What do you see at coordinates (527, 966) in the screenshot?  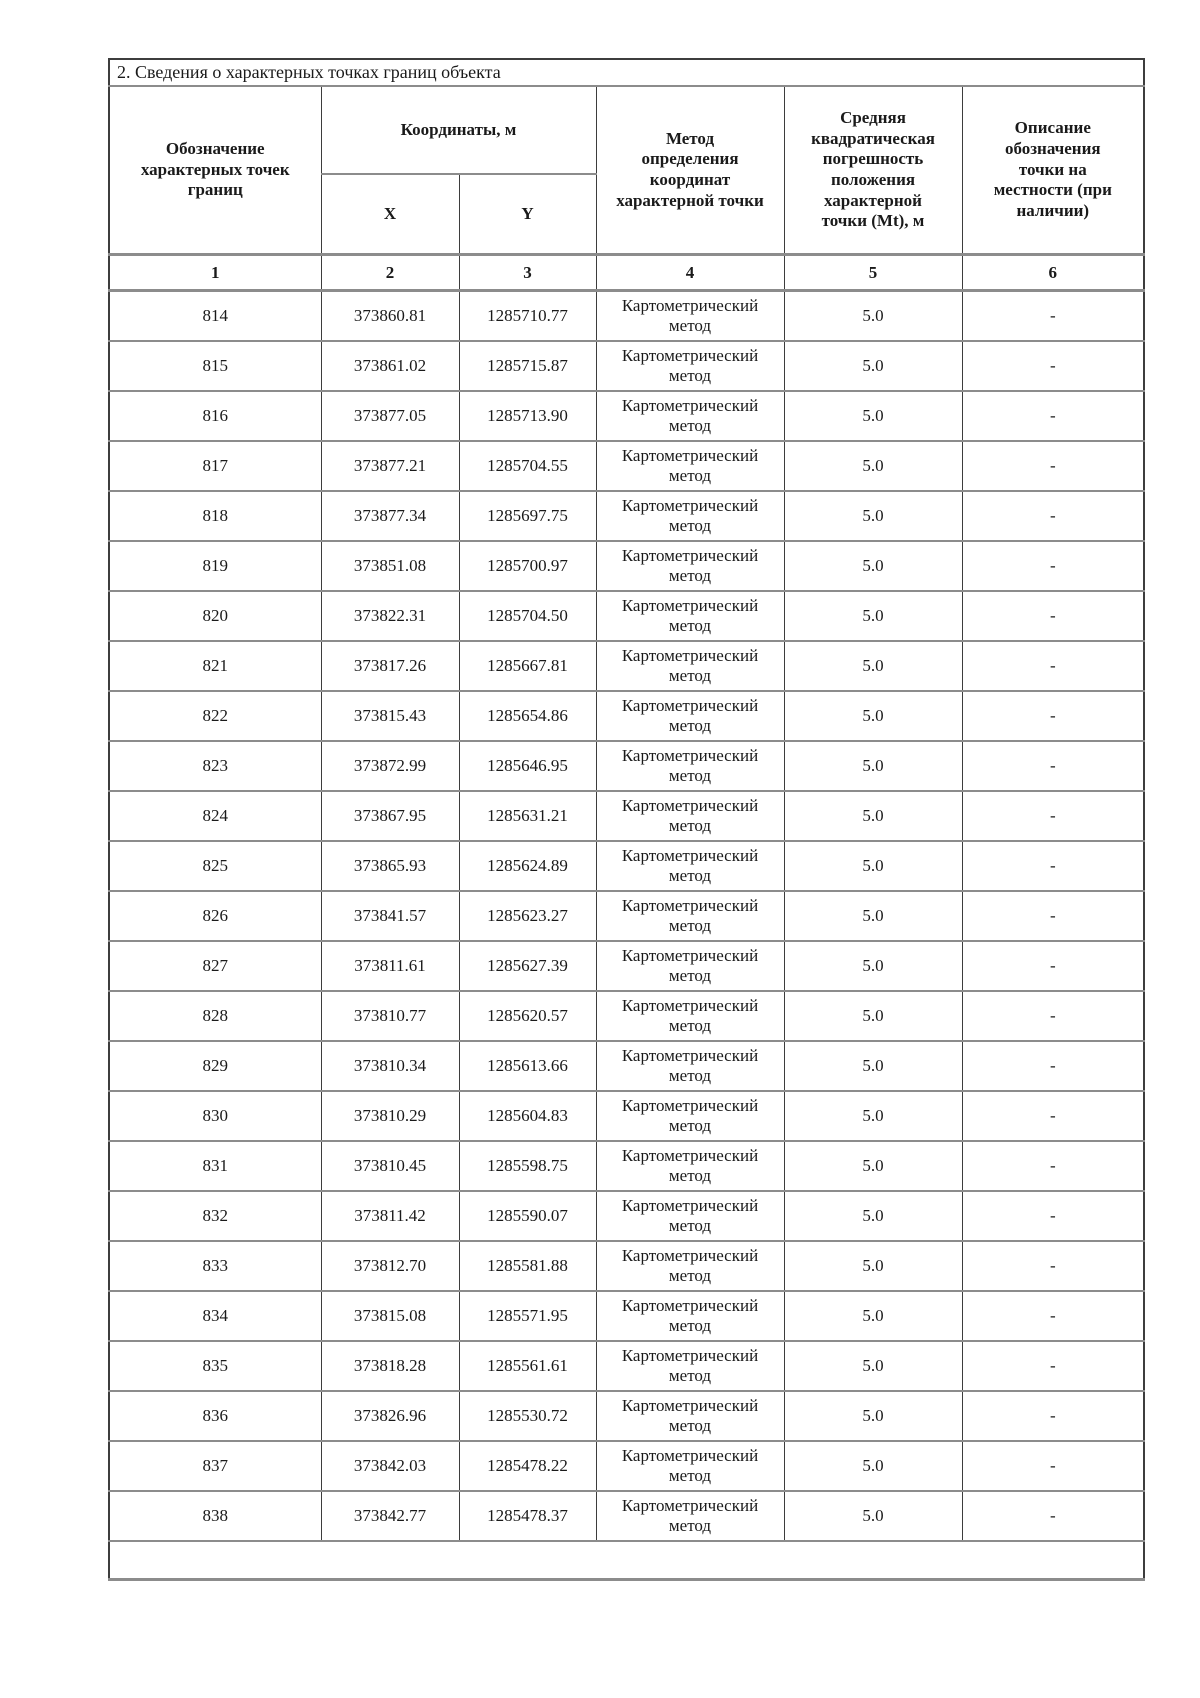 I see `cell-y-coordinate: 1285627.39` at bounding box center [527, 966].